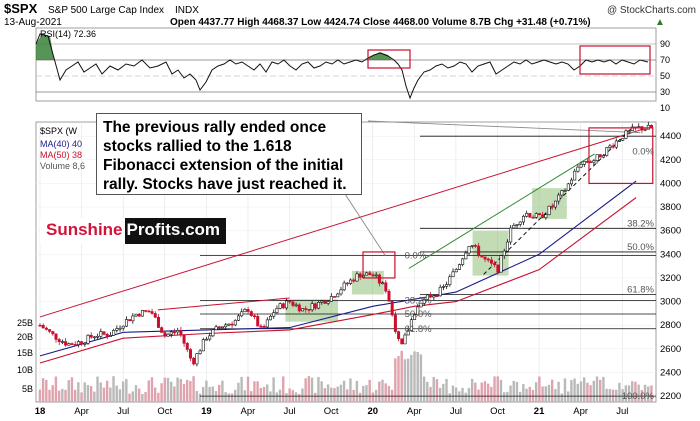 The image size is (700, 421). Describe the element at coordinates (497, 411) in the screenshot. I see `x-tick-label: Oct` at that location.